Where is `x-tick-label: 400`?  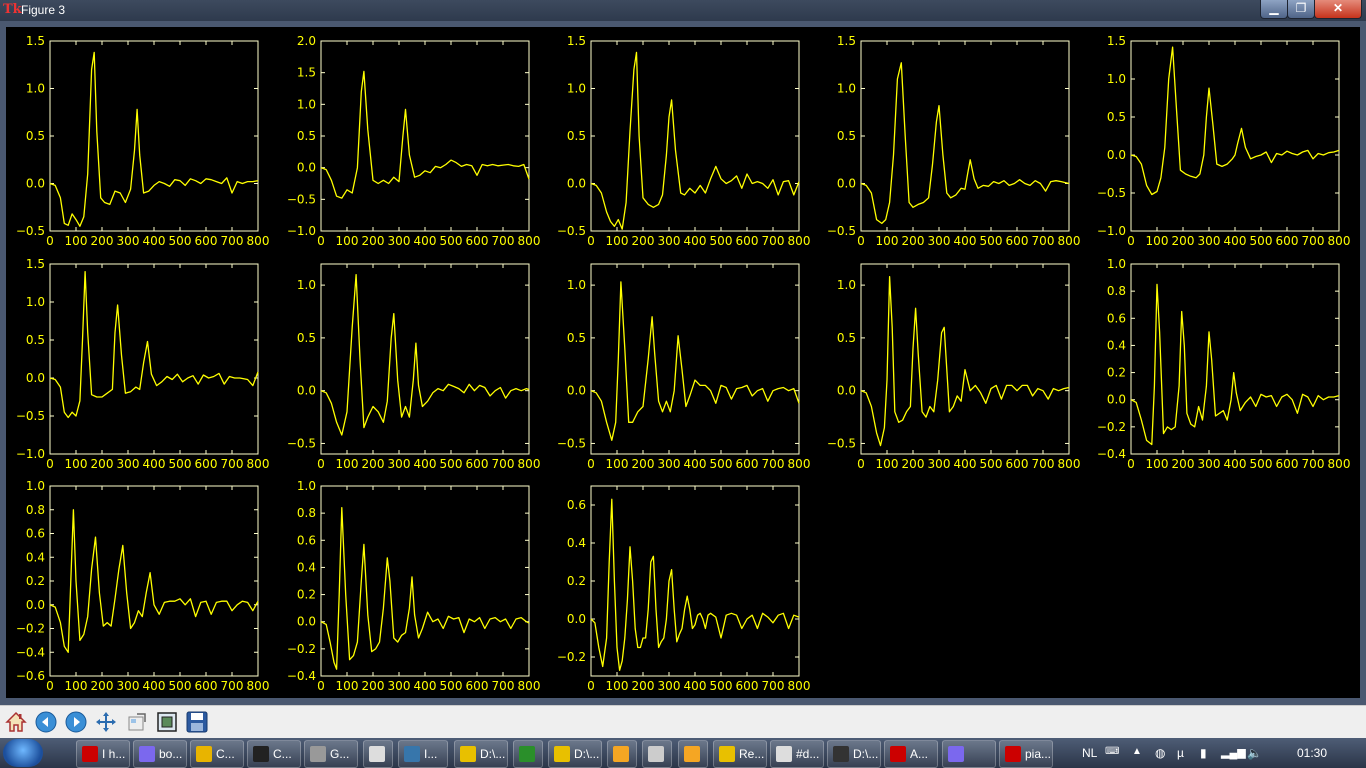 x-tick-label: 400 is located at coordinates (425, 686).